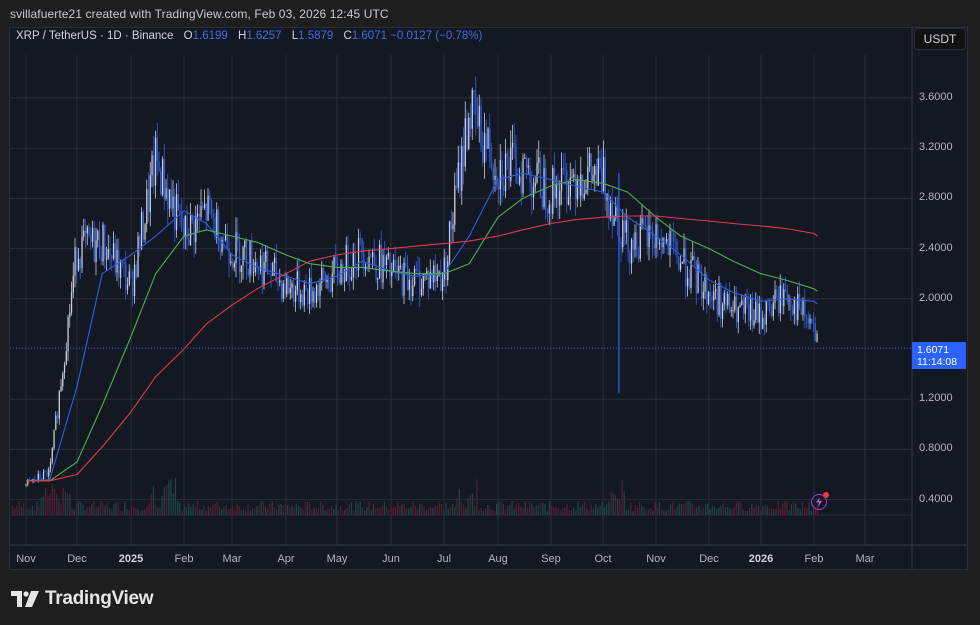 This screenshot has width=980, height=625. Describe the element at coordinates (347, 36) in the screenshot. I see `close-label: C` at that location.